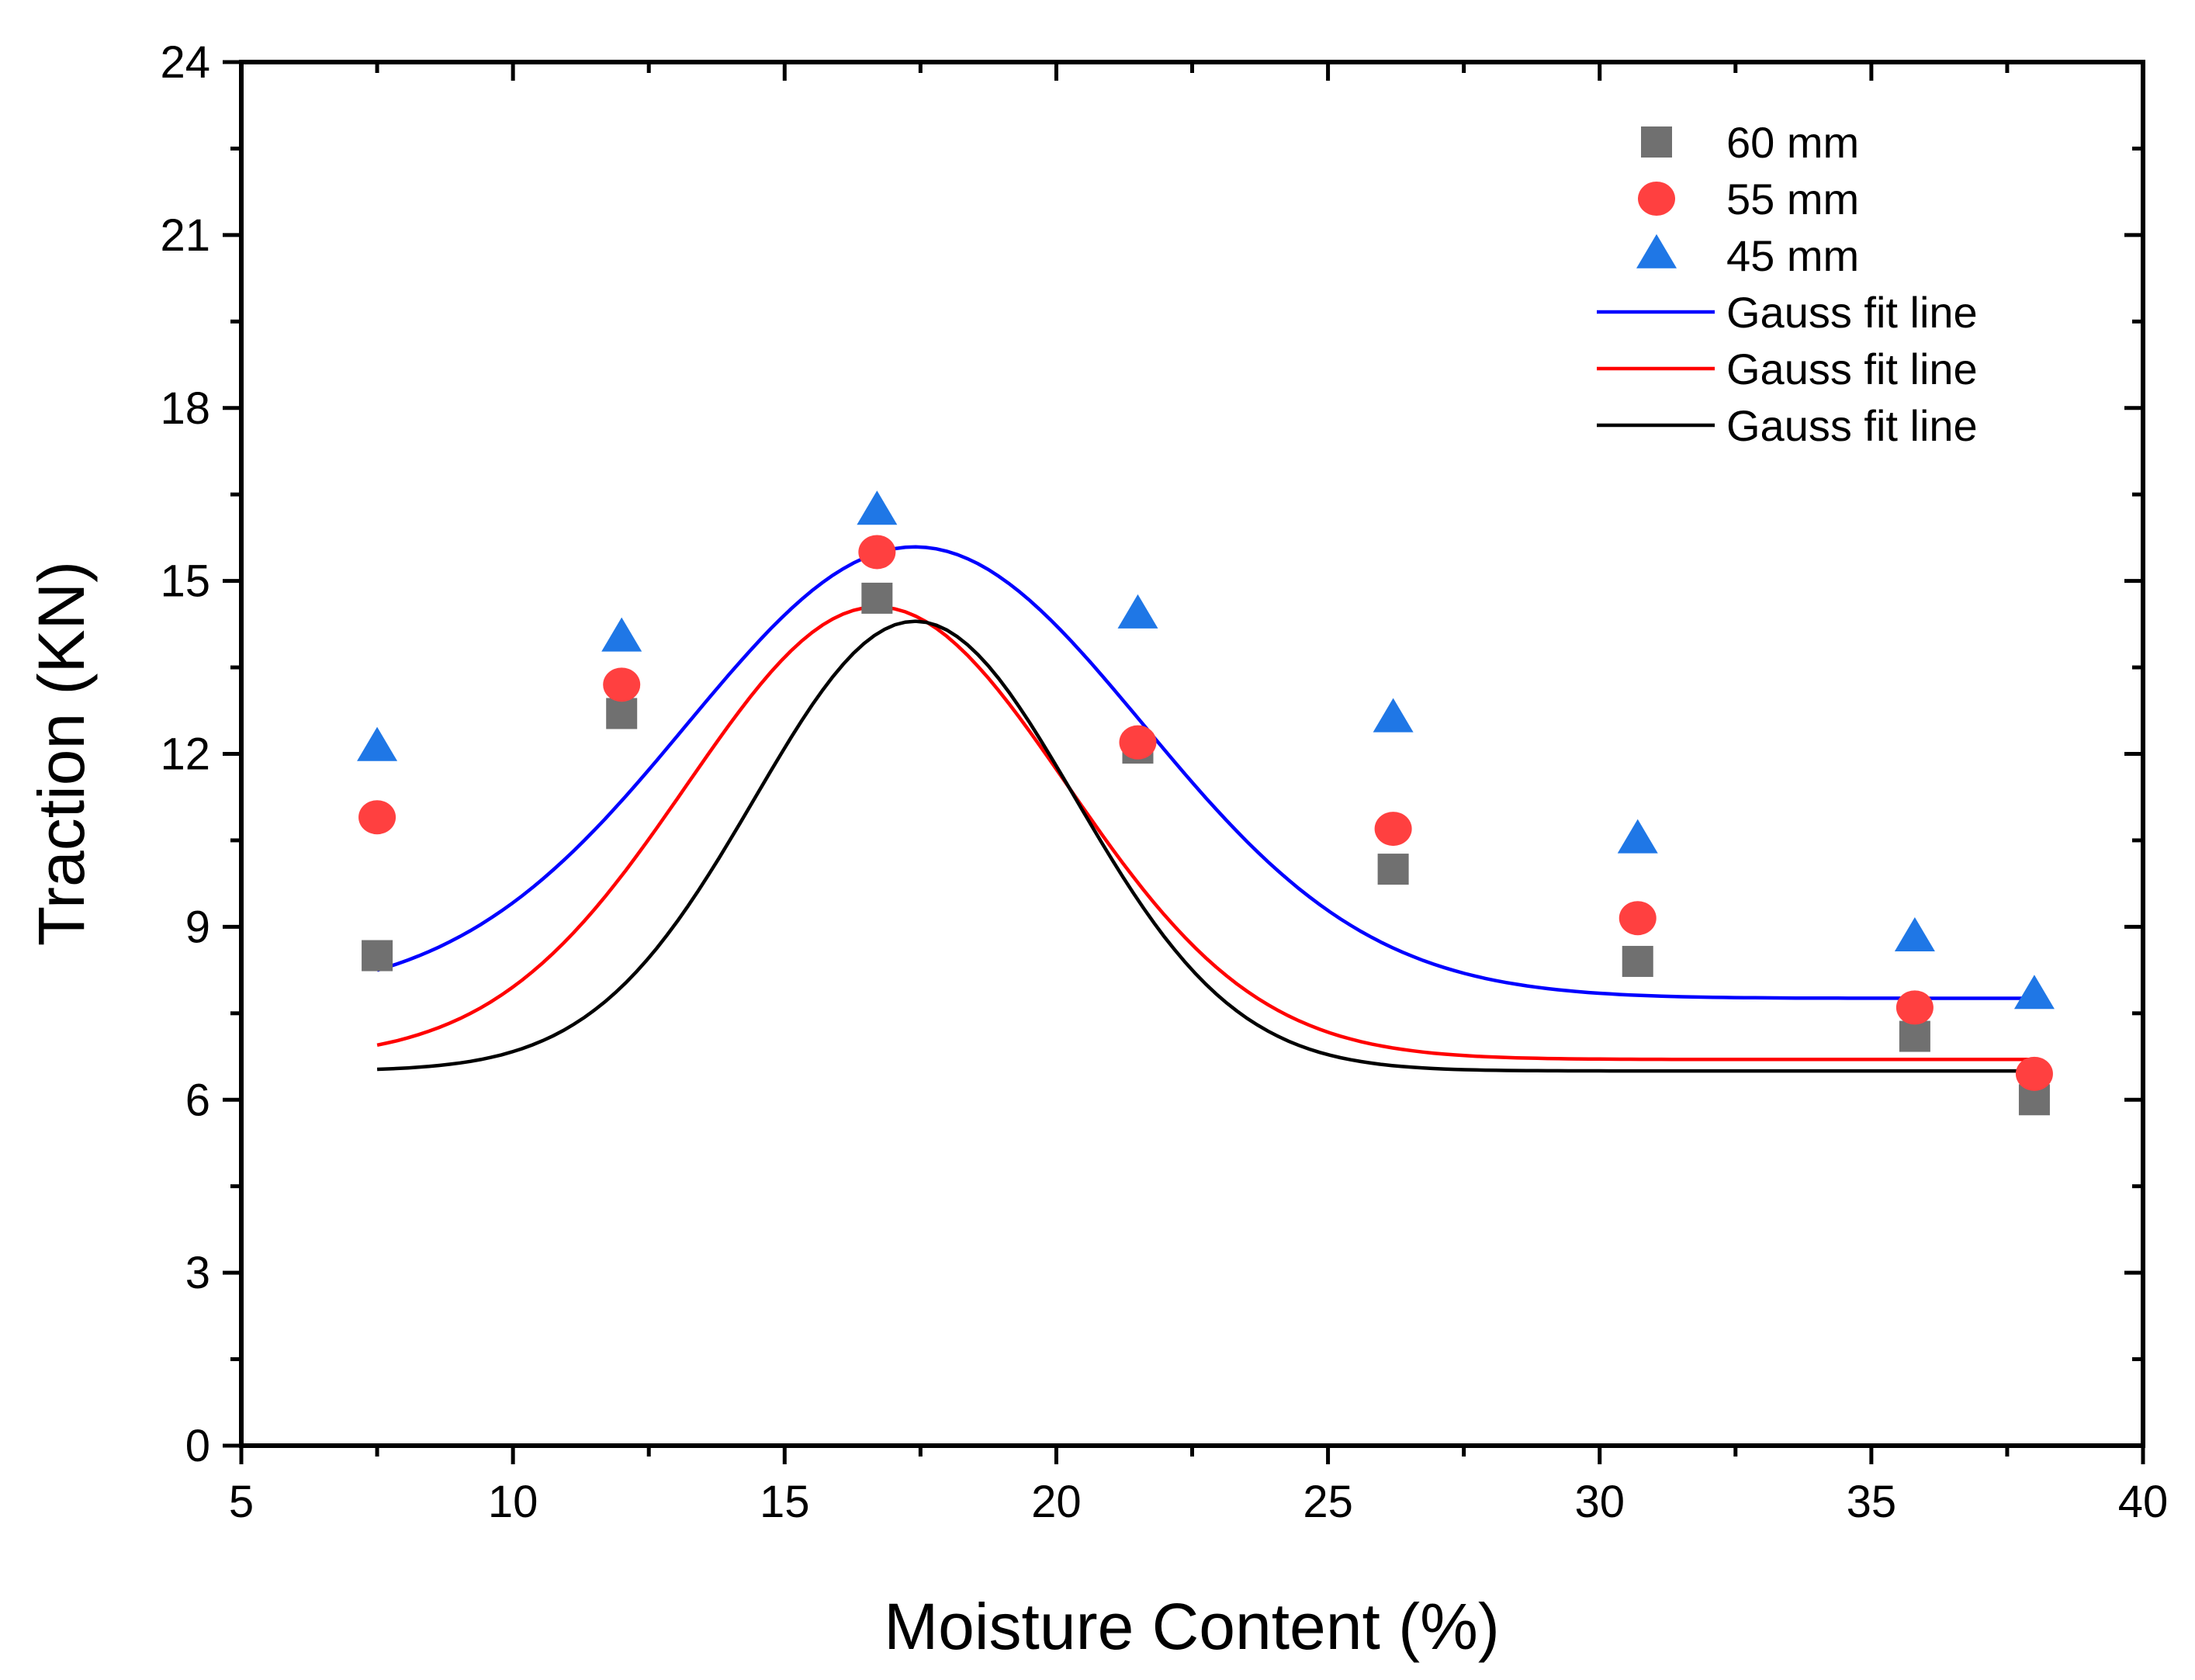 This screenshot has height=1680, width=2195. Describe the element at coordinates (1872, 1502) in the screenshot. I see `x-tick-label: 35` at that location.